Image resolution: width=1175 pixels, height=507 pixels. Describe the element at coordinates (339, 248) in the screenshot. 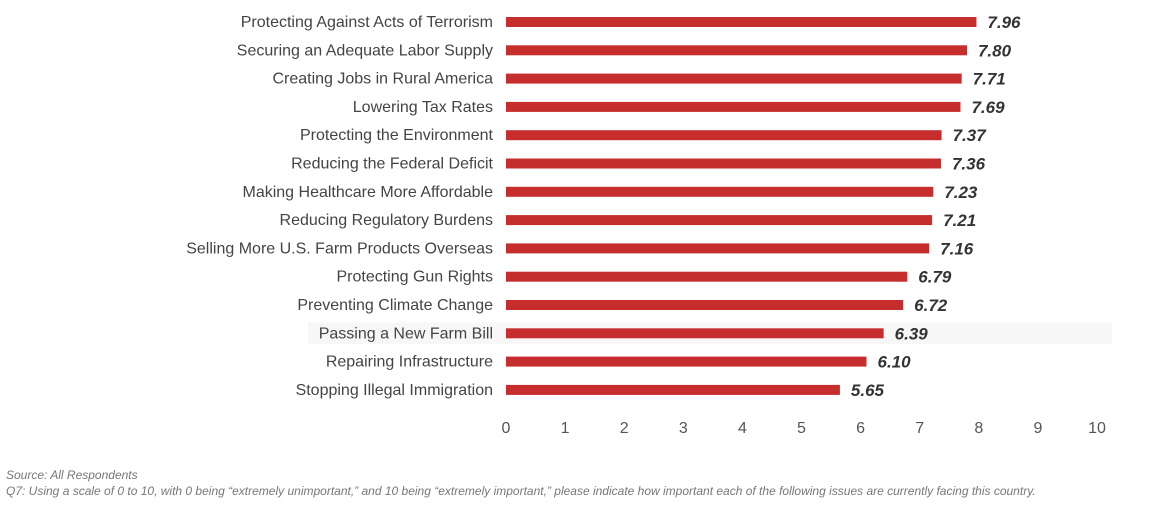

I see `category-label: Selling More U.S. Farm Products Overseas` at that location.